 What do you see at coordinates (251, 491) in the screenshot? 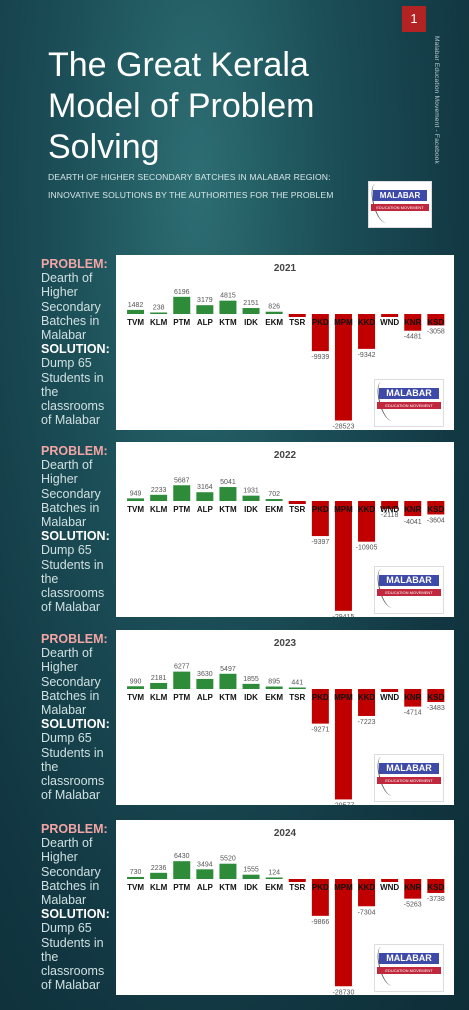
I see `value-label-idk: 1931` at bounding box center [251, 491].